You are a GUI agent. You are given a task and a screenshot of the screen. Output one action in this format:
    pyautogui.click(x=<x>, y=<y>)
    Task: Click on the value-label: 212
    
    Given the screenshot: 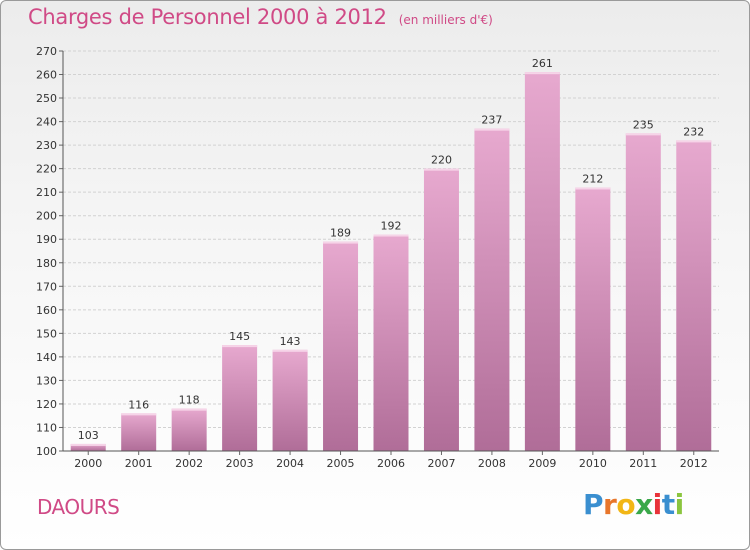 What is the action you would take?
    pyautogui.click(x=592, y=178)
    